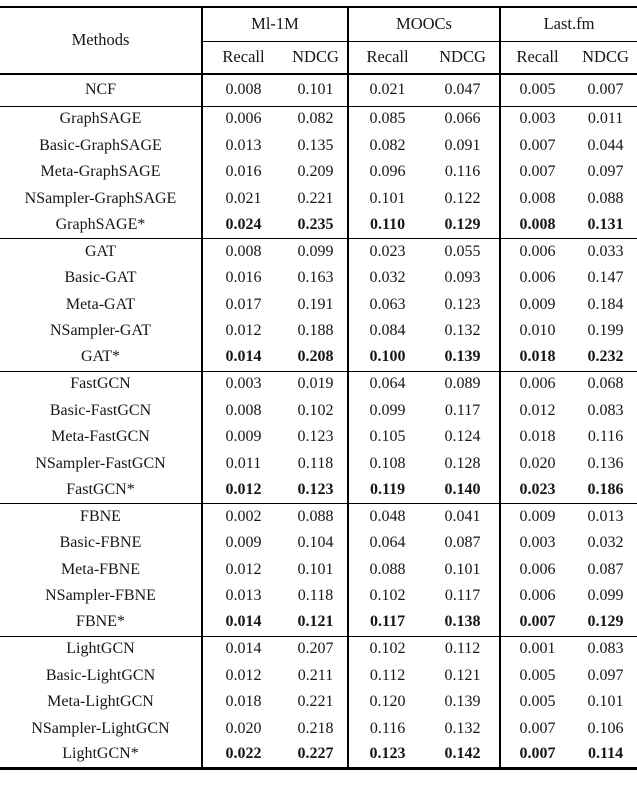 This screenshot has width=637, height=792. I want to click on table-row: Basic-GAT 0.016 0.163 0.032 0.093 0.006 0.147, so click(318, 278).